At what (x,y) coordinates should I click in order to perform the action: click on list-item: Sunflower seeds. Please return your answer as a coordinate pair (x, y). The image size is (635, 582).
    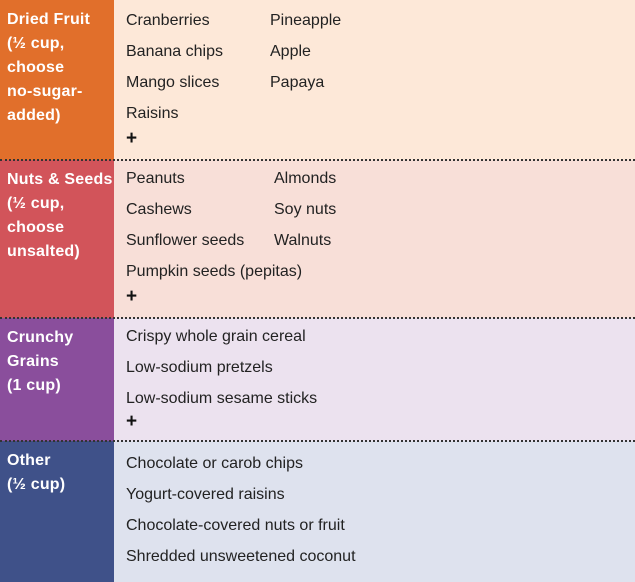
    Looking at the image, I should click on (185, 240).